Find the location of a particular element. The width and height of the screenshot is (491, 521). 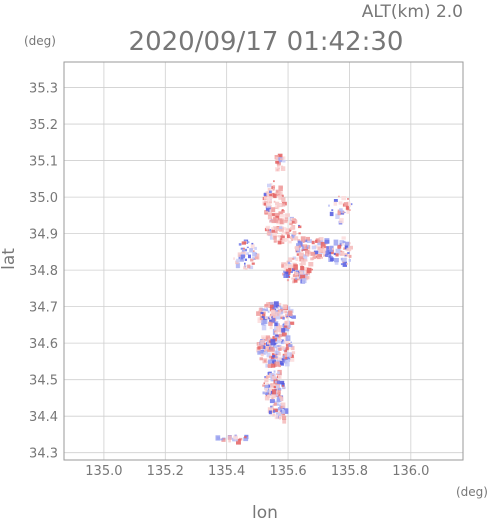

x-tick-label: 135.0 is located at coordinates (103, 471).